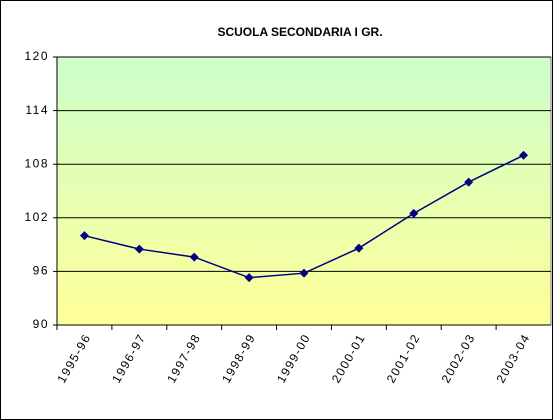 The width and height of the screenshot is (553, 420). I want to click on chart-title: SCUOLA SECONDARIA I GR., so click(299, 32).